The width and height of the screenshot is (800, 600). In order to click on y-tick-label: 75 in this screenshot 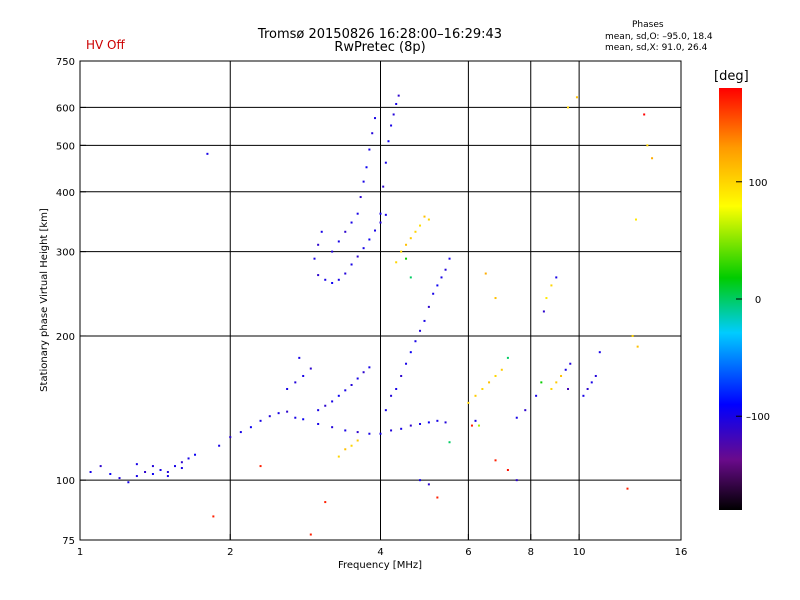, I will do `click(68, 541)`.